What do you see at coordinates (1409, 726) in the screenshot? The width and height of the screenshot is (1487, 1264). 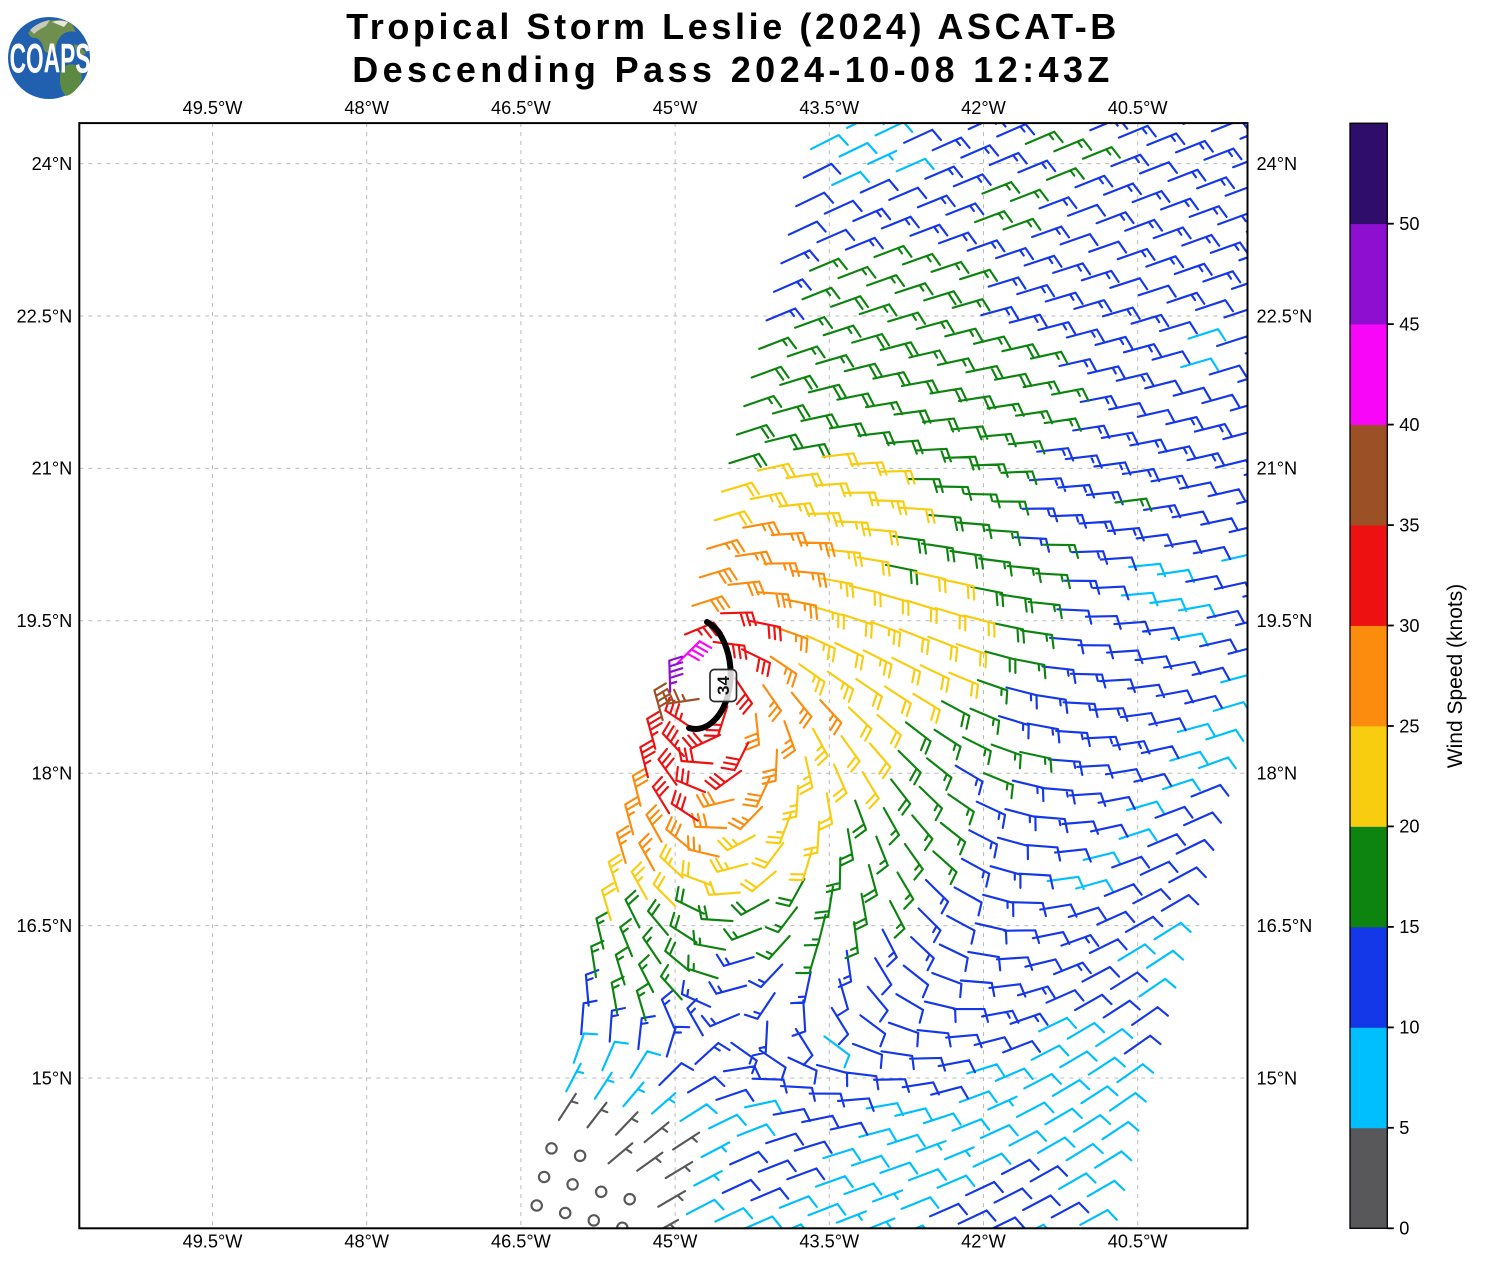 I see `svg-text: 25` at bounding box center [1409, 726].